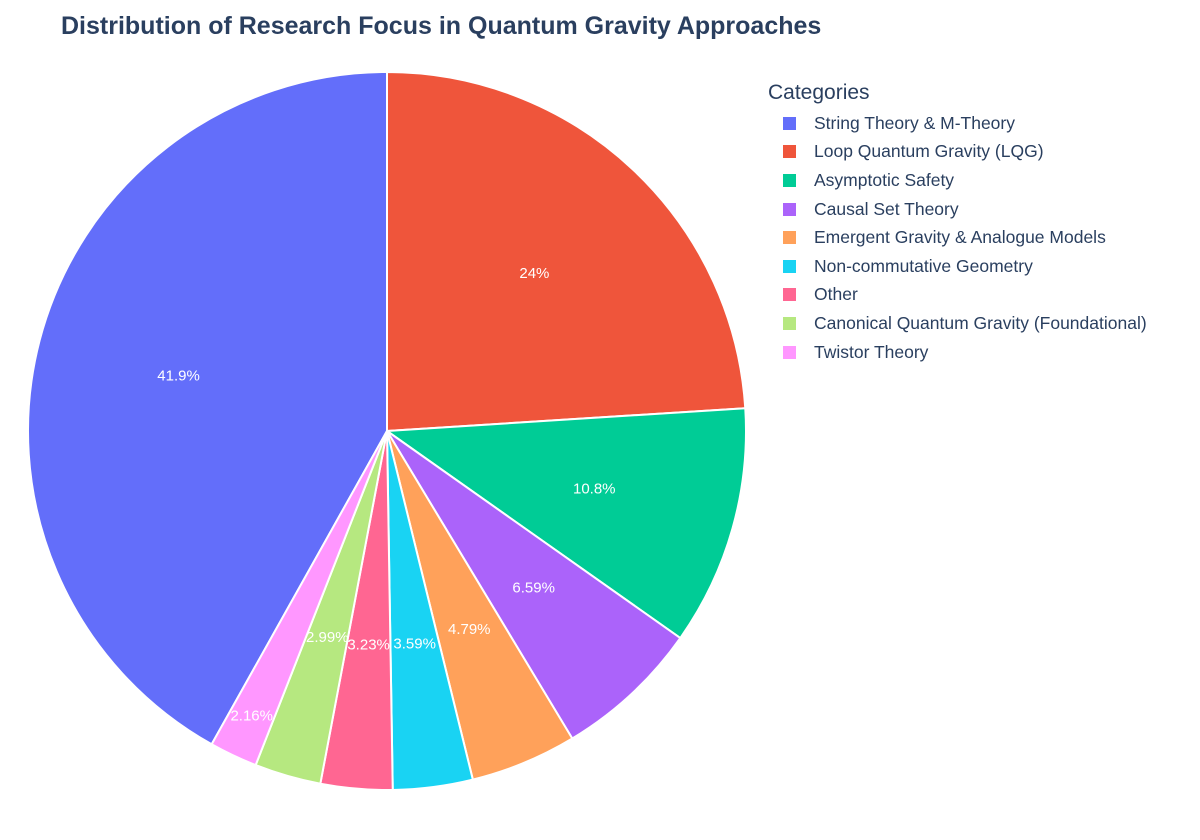 The height and width of the screenshot is (840, 1200). I want to click on legend-item-asymptotic-safety: Asymptotic Safety, so click(957, 180).